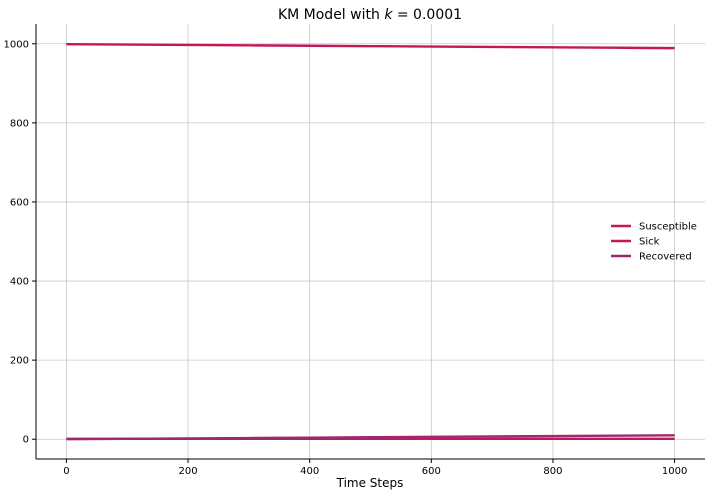 The image size is (712, 497). Describe the element at coordinates (668, 227) in the screenshot. I see `legend-label-susceptible: Susceptible` at that location.